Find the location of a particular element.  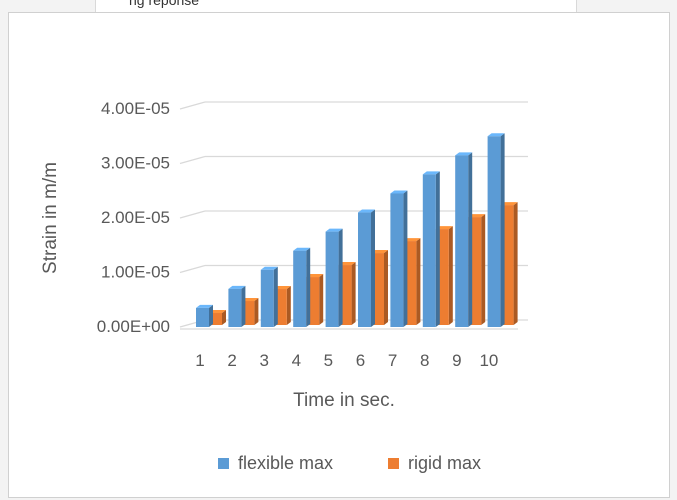

x-tick-label: 6 is located at coordinates (360, 360).